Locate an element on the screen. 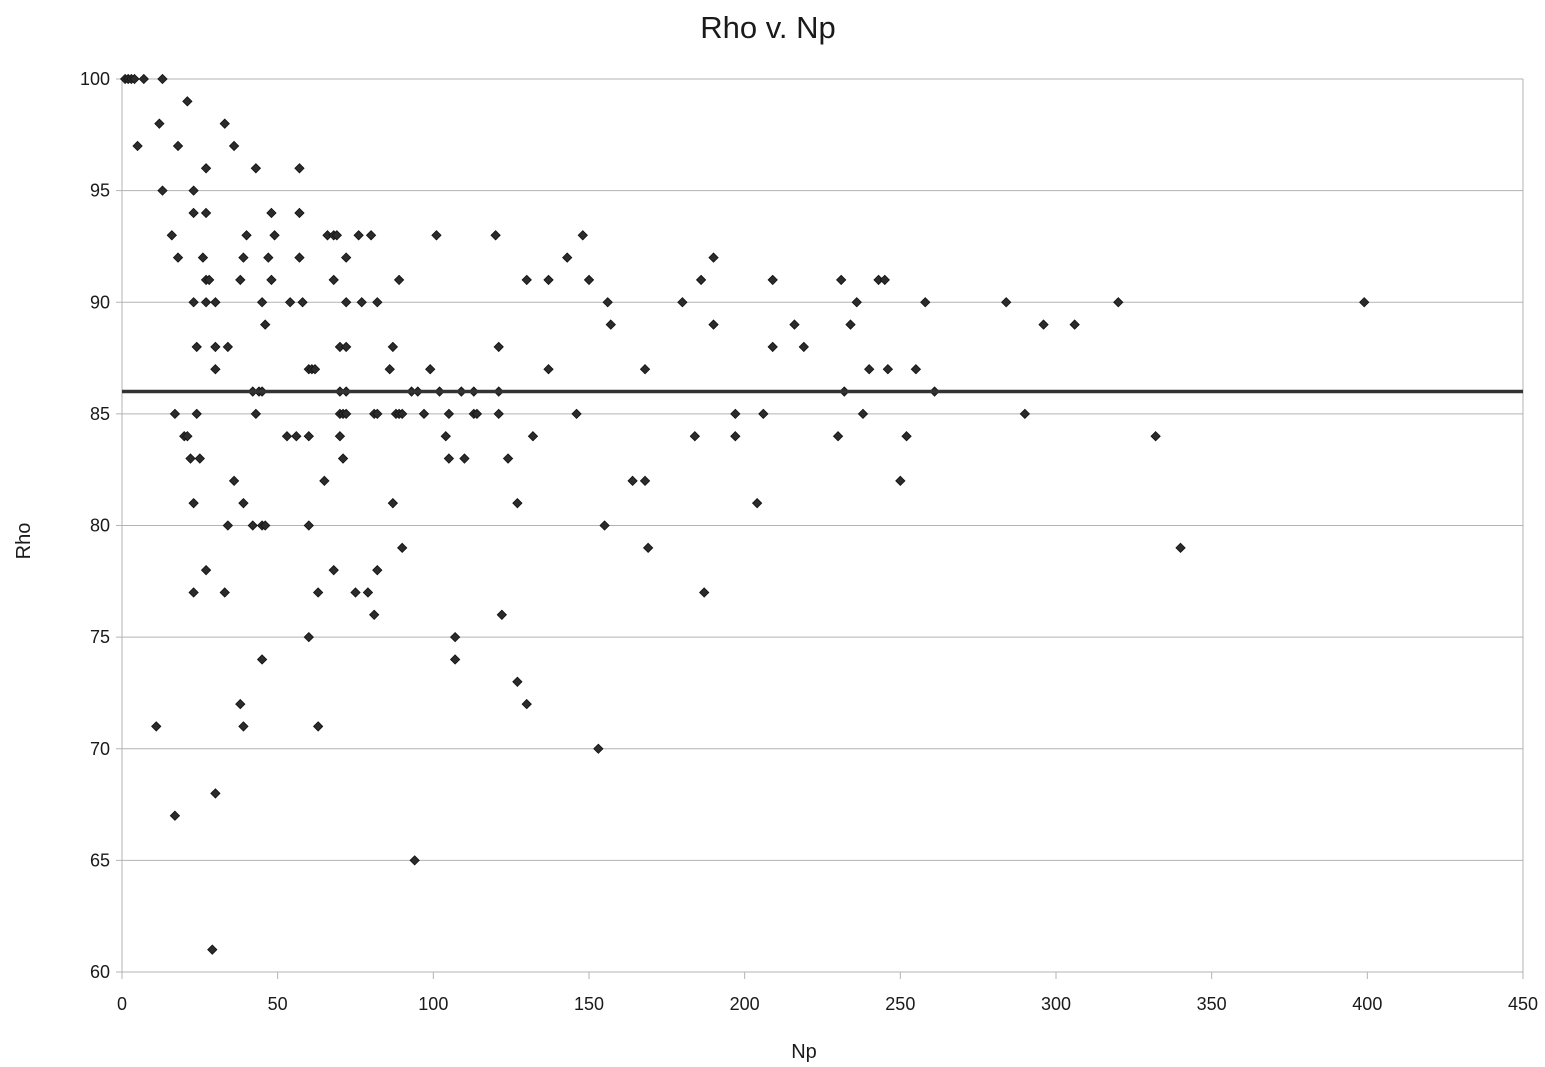  y-tick-labels: 60 65 70 75 80 85 90 95 100 is located at coordinates (95, 525).